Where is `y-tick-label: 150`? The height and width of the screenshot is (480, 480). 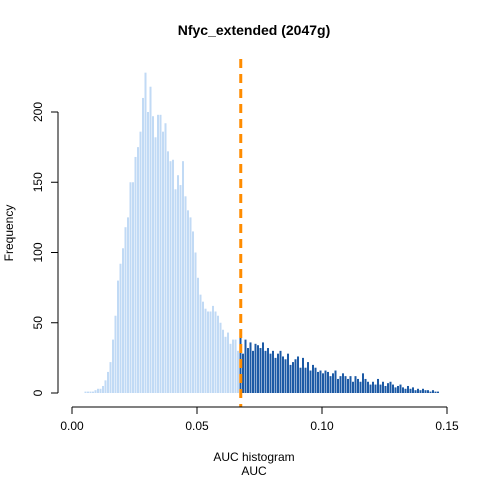
y-tick-label: 150 is located at coordinates (38, 182).